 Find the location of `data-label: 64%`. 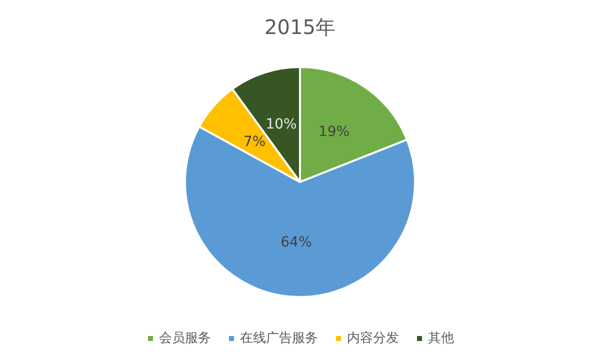

data-label: 64% is located at coordinates (296, 242).